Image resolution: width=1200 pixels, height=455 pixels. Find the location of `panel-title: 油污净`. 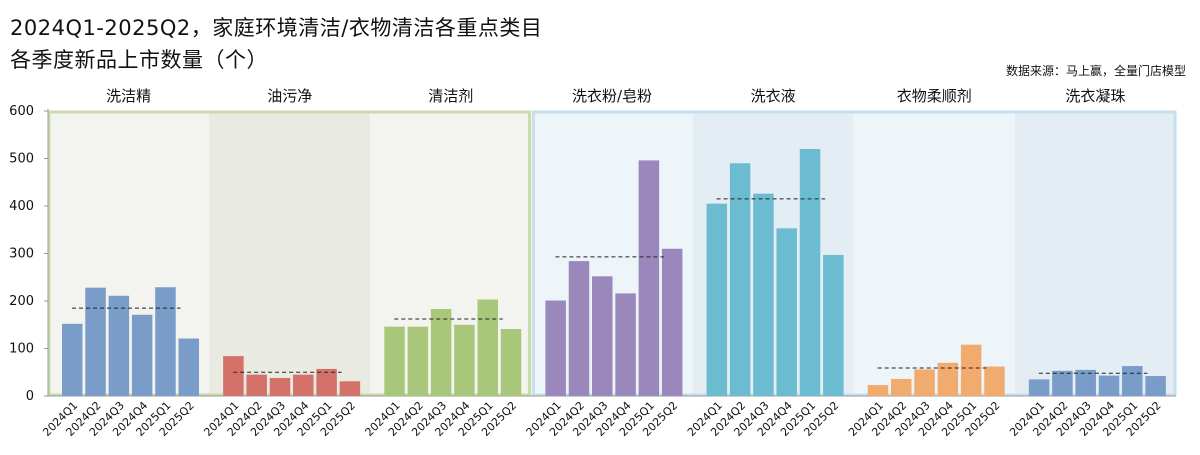

panel-title: 油污净 is located at coordinates (289, 96).